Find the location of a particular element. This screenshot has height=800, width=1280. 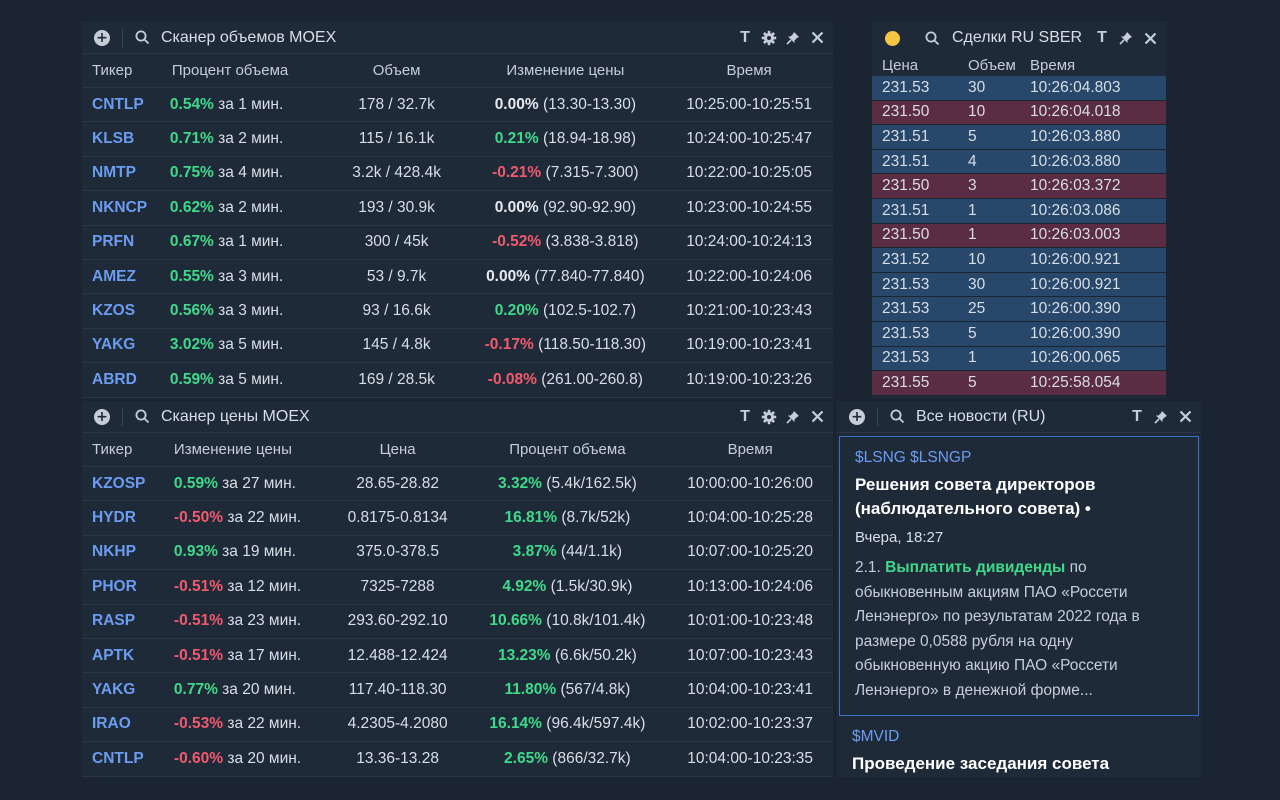

trade-row: 231.53 25 10:26:00.390 is located at coordinates (1019, 309).